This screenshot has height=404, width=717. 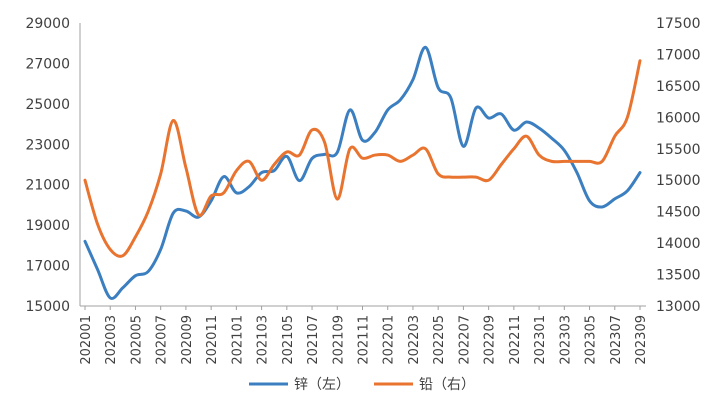 I want to click on y-left-tick-label: 29000, so click(x=47, y=24).